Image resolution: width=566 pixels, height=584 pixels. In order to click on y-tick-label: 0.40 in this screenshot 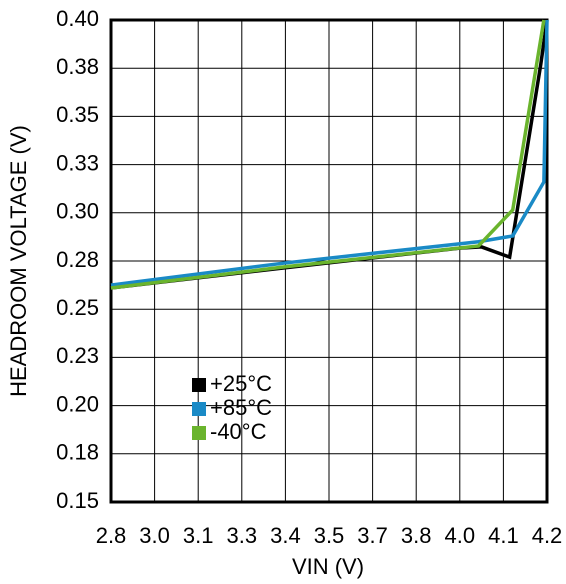, I will do `click(77, 18)`.